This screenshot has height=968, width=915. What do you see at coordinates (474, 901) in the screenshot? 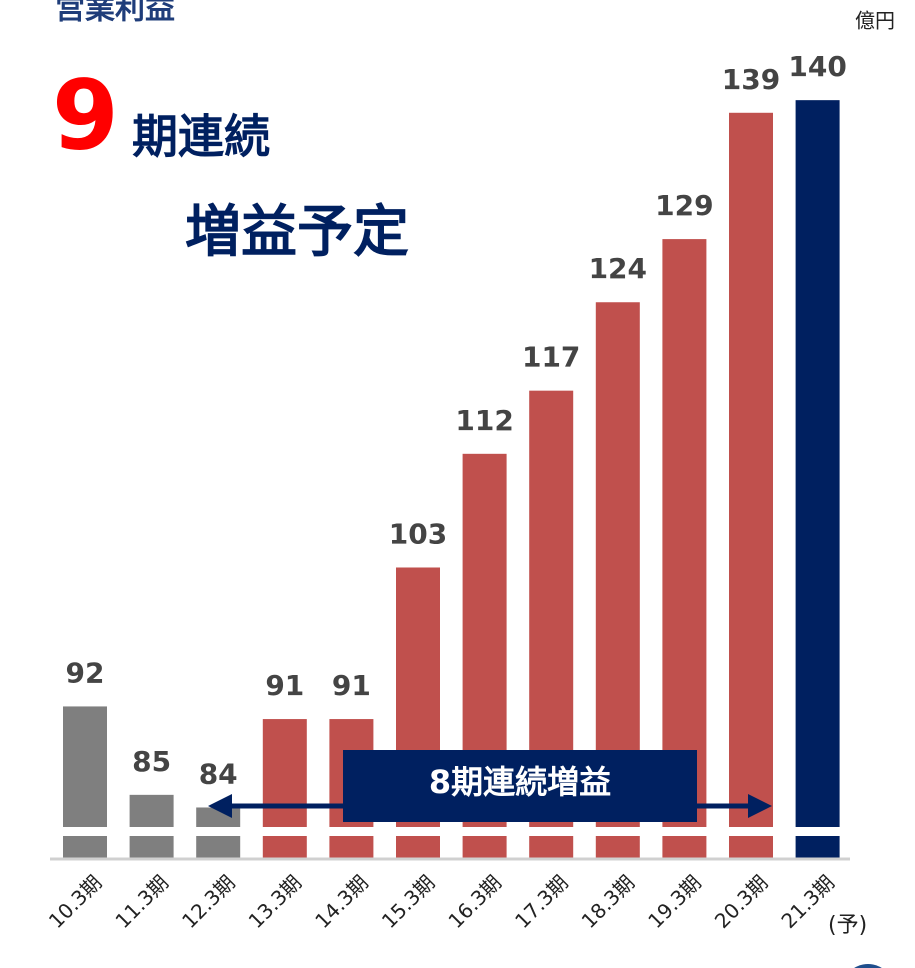
I see `x-tick-label: 16.3期` at bounding box center [474, 901].